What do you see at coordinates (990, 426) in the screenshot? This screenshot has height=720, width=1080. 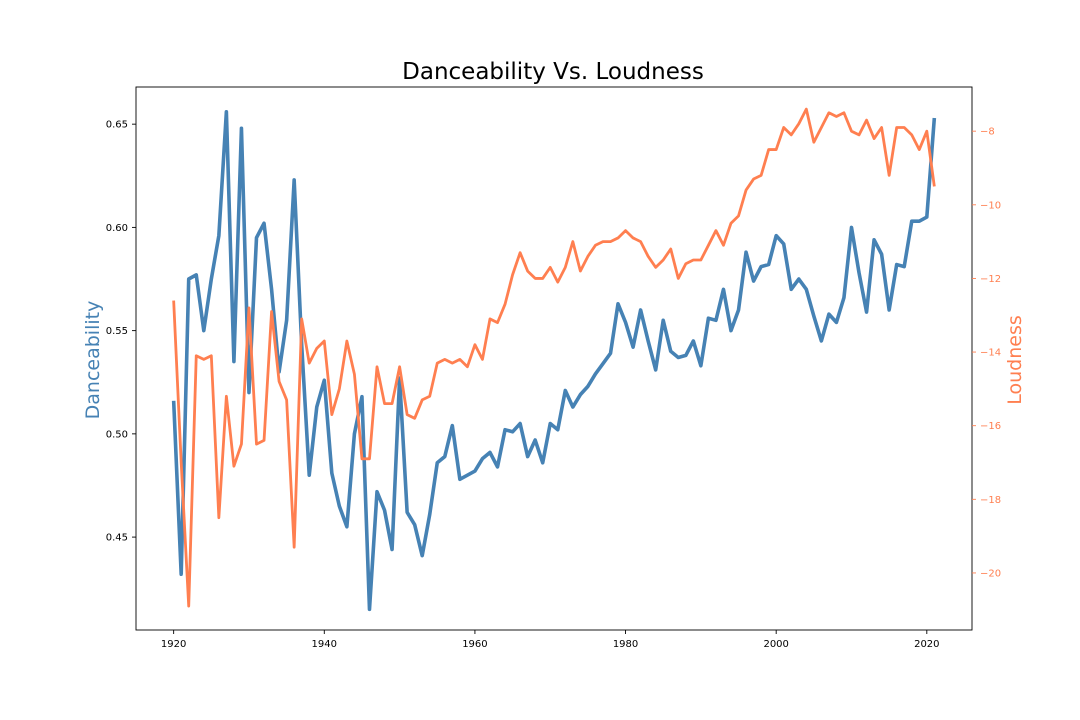 I see `right-tick-label: −16` at bounding box center [990, 426].